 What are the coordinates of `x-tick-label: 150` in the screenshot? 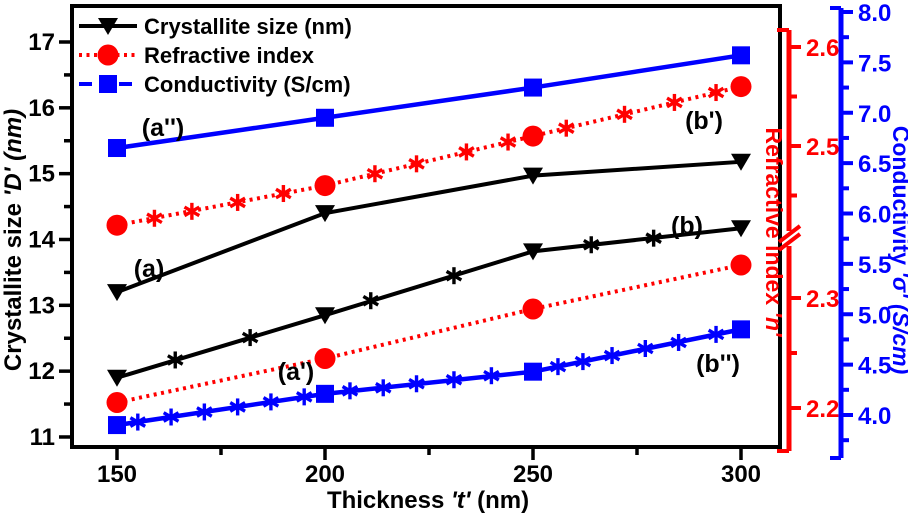 It's located at (117, 474).